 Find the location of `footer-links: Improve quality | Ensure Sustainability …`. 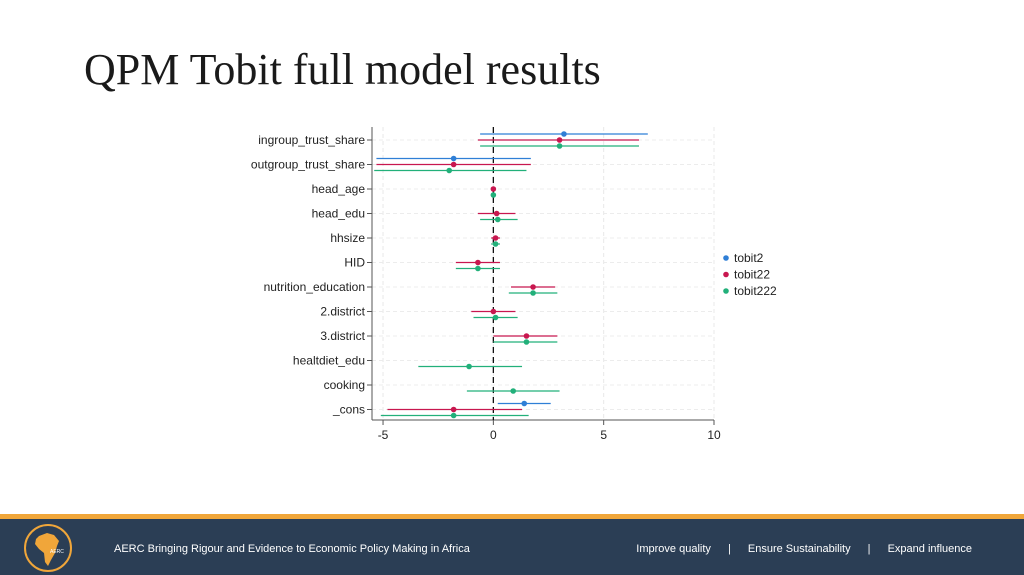

footer-links: Improve quality | Ensure Sustainability … is located at coordinates (804, 549).